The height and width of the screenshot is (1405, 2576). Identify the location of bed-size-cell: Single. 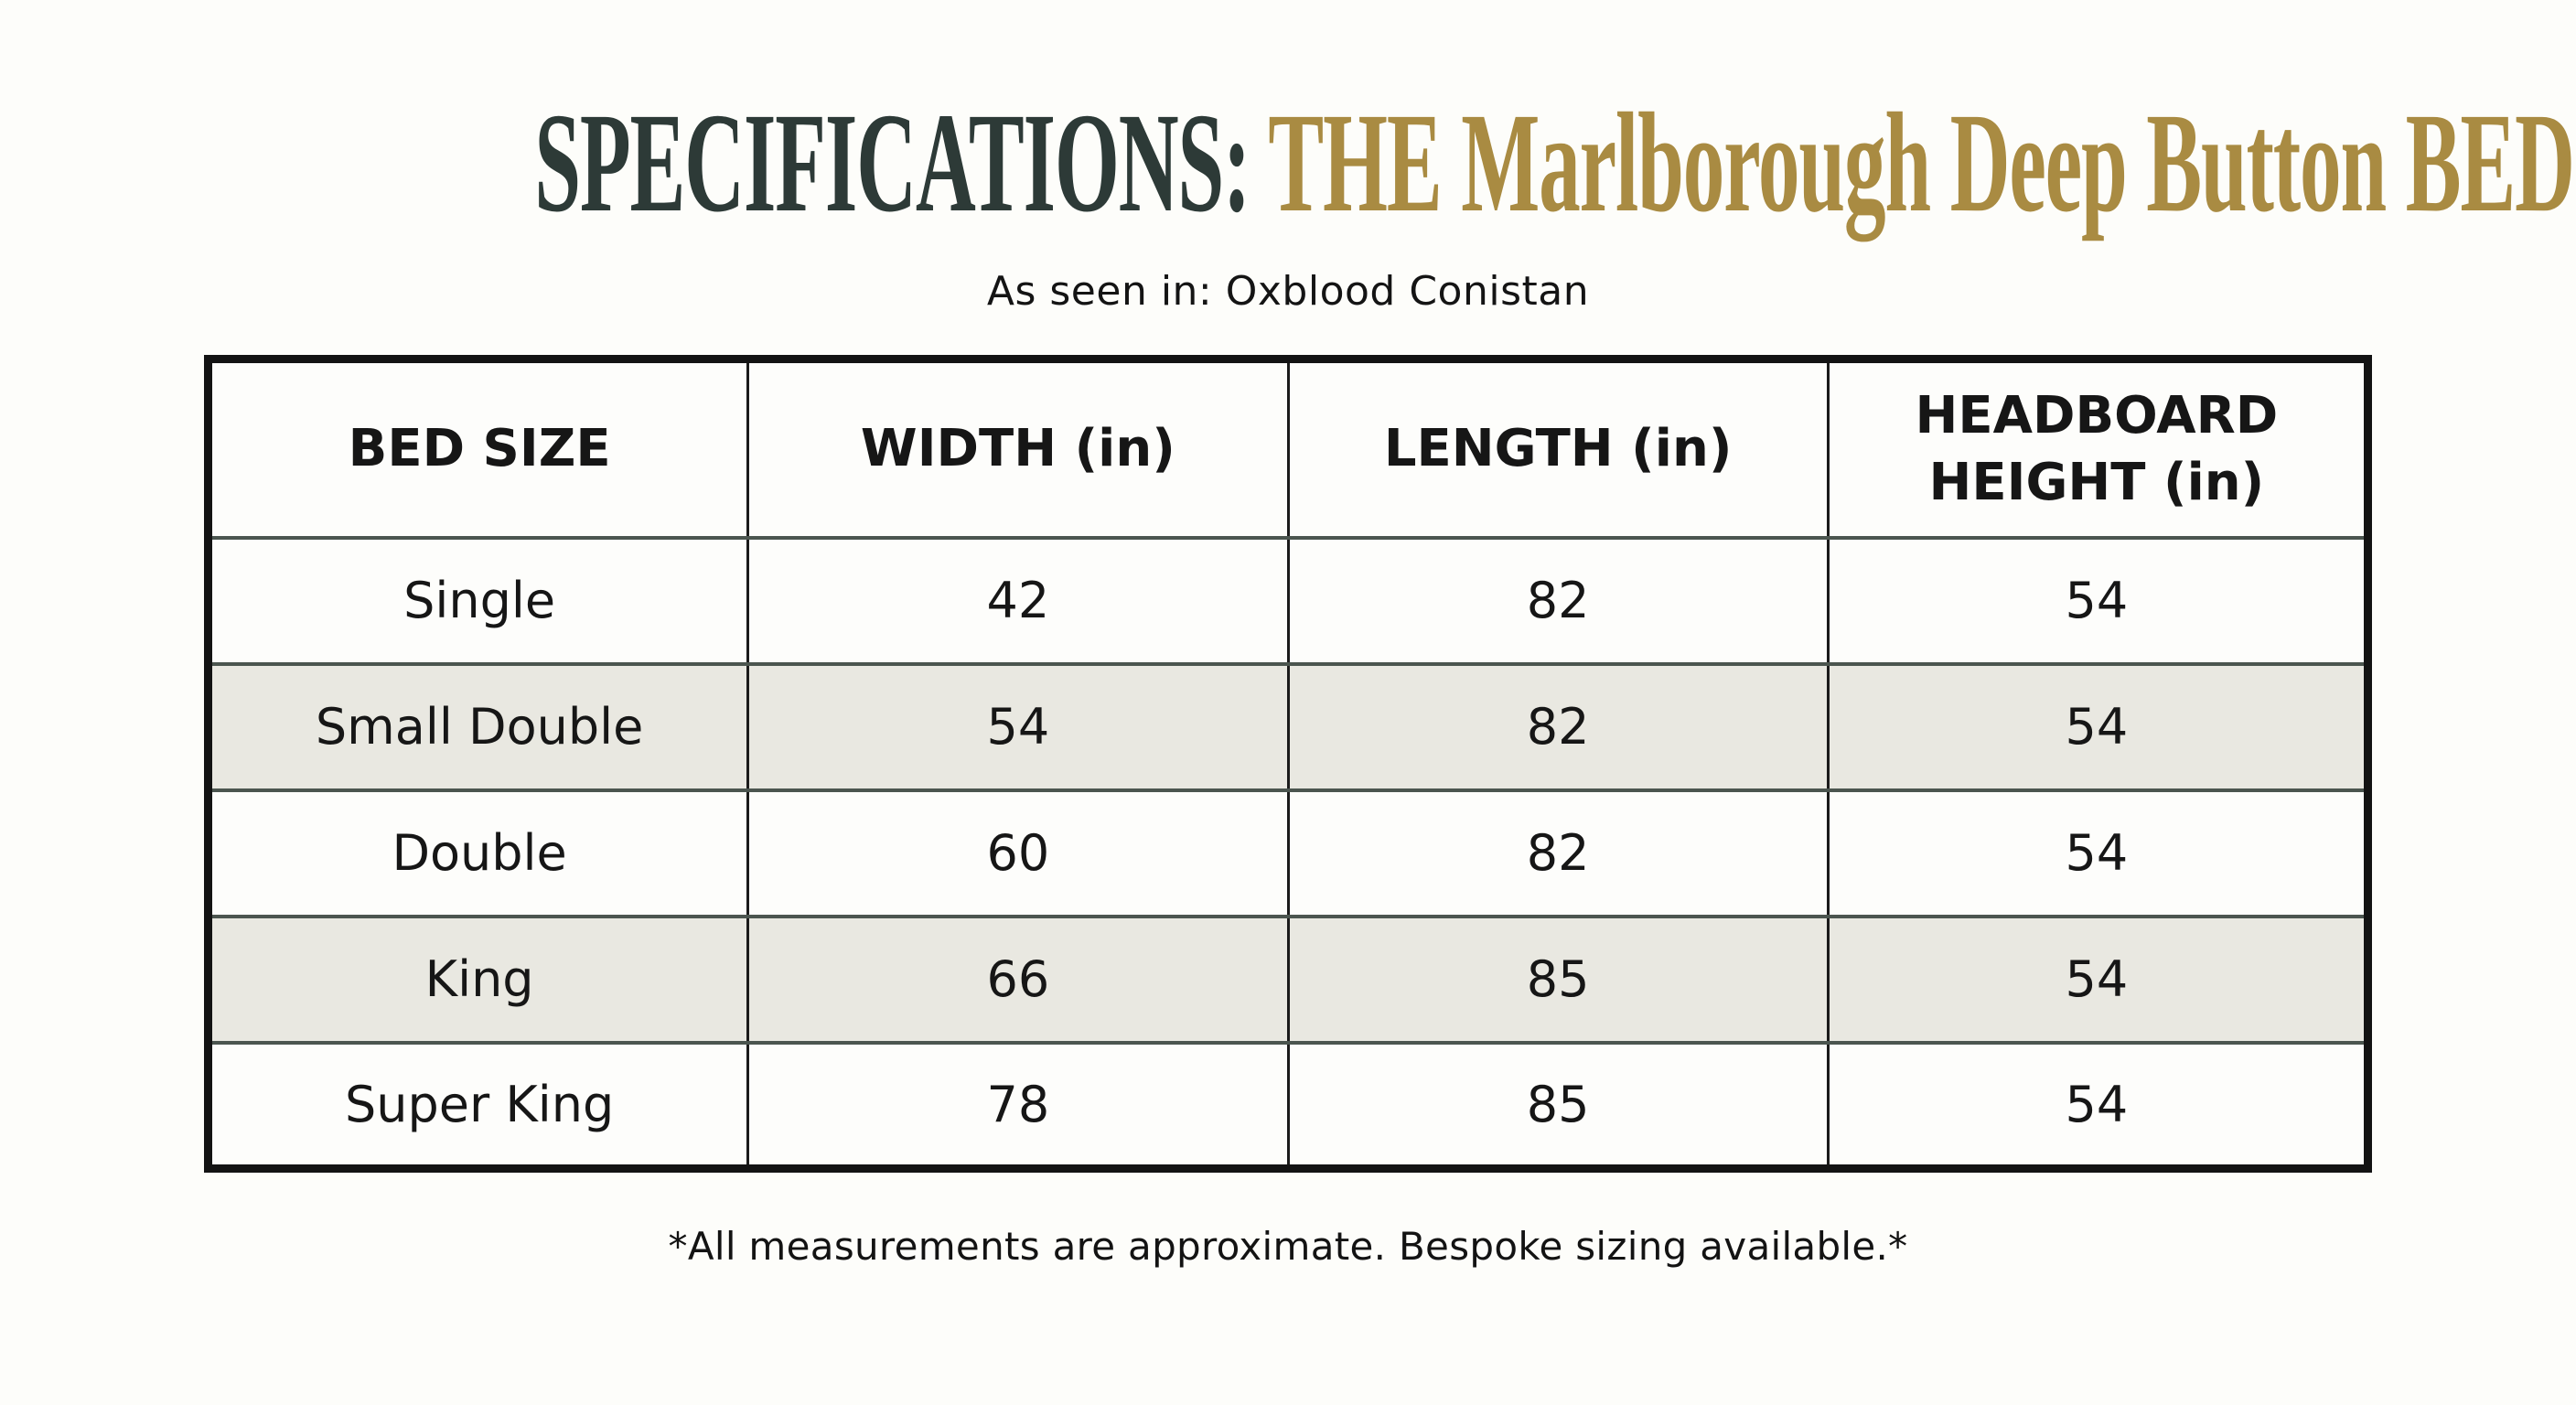
(478, 600).